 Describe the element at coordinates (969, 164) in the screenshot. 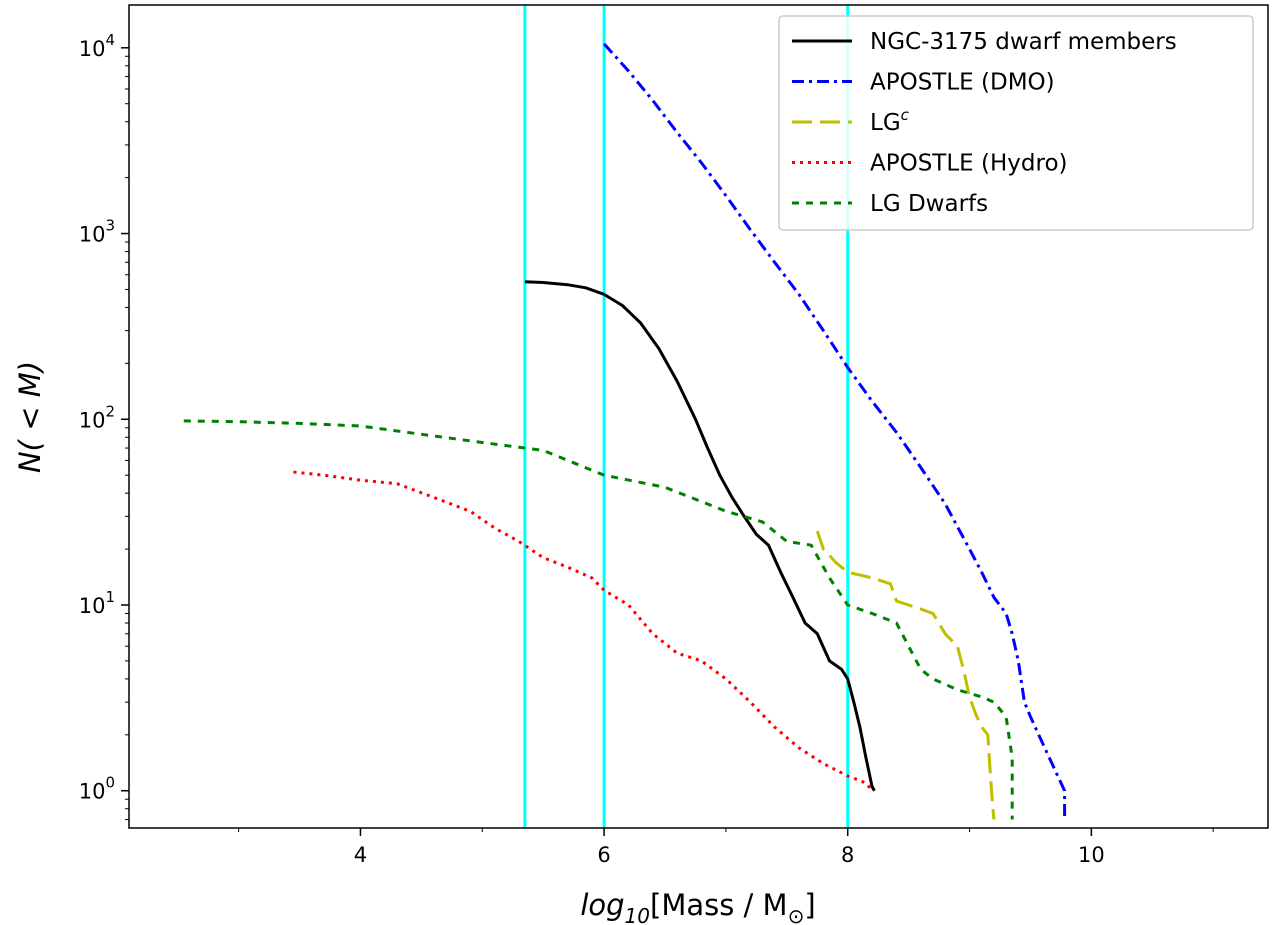

I see `legend-label: APOSTLE (Hydro)` at that location.